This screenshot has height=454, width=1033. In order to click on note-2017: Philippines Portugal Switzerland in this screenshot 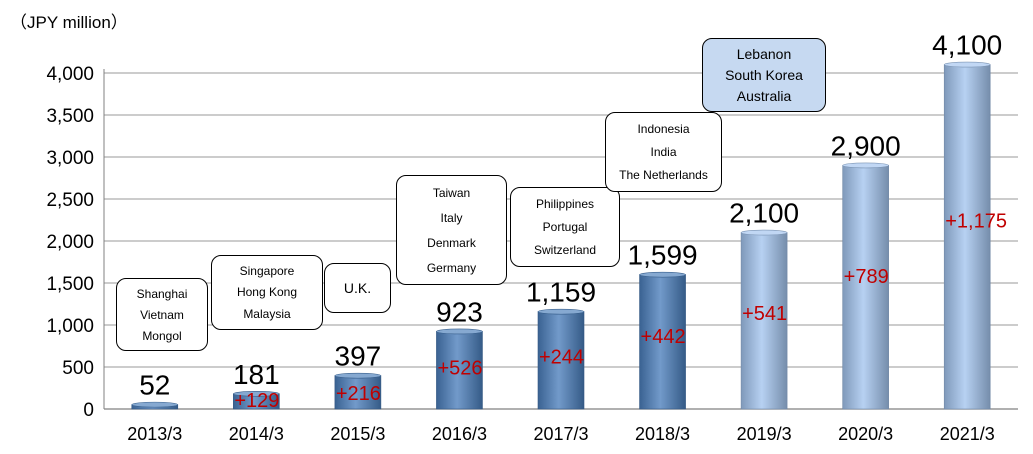, I will do `click(565, 227)`.